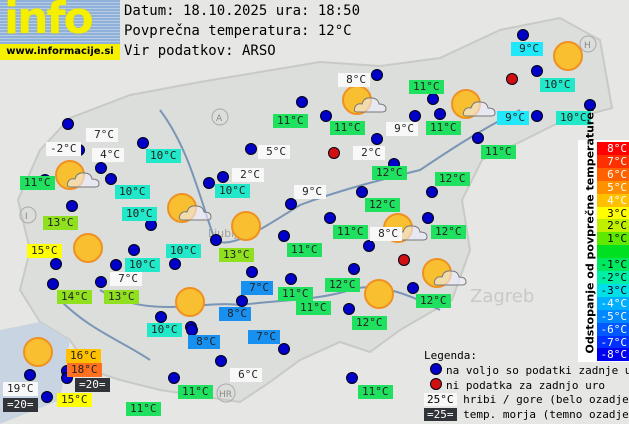 The height and width of the screenshot is (424, 629). I want to click on temperature-label: 18°C, so click(84, 370).